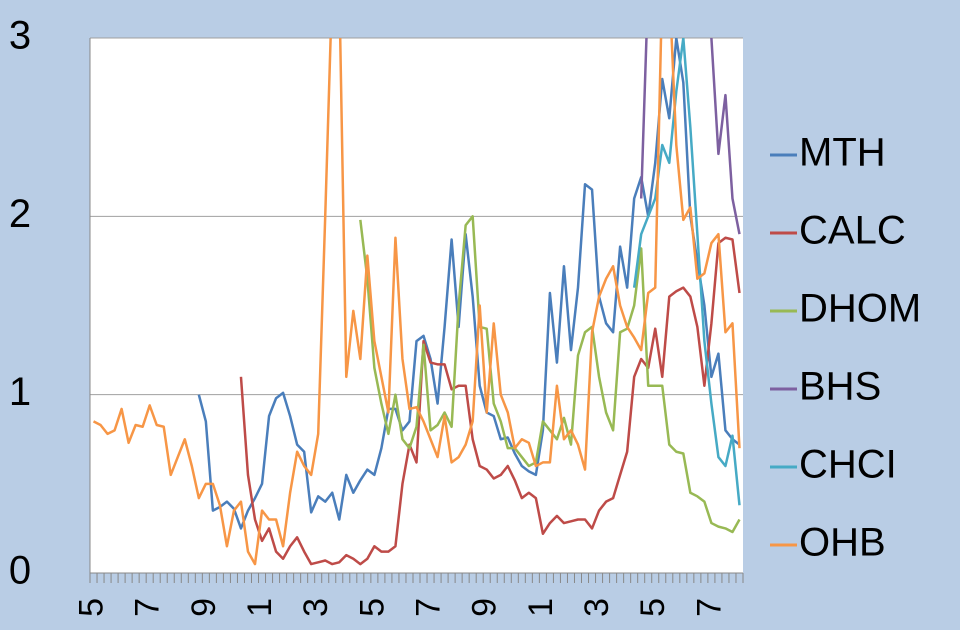 This screenshot has height=630, width=960. Describe the element at coordinates (840, 387) in the screenshot. I see `legend-label: BHS` at that location.